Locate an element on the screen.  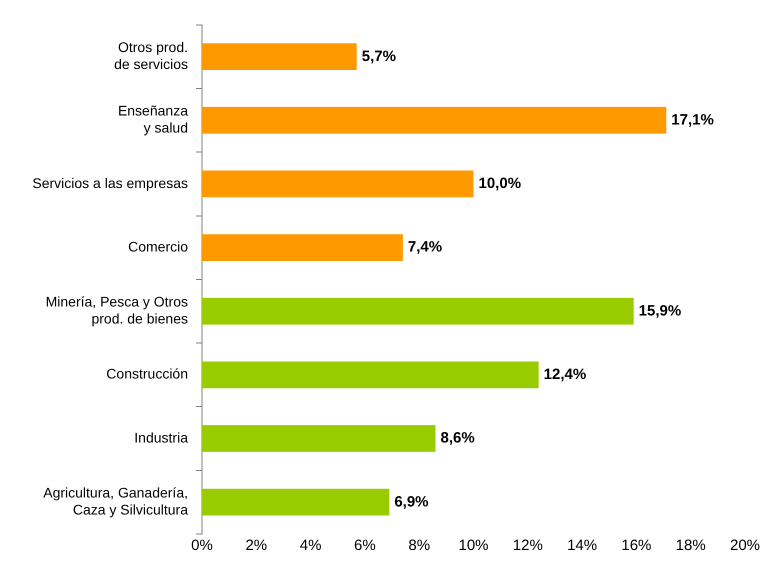
y-tick-label: Construcción is located at coordinates (147, 374).